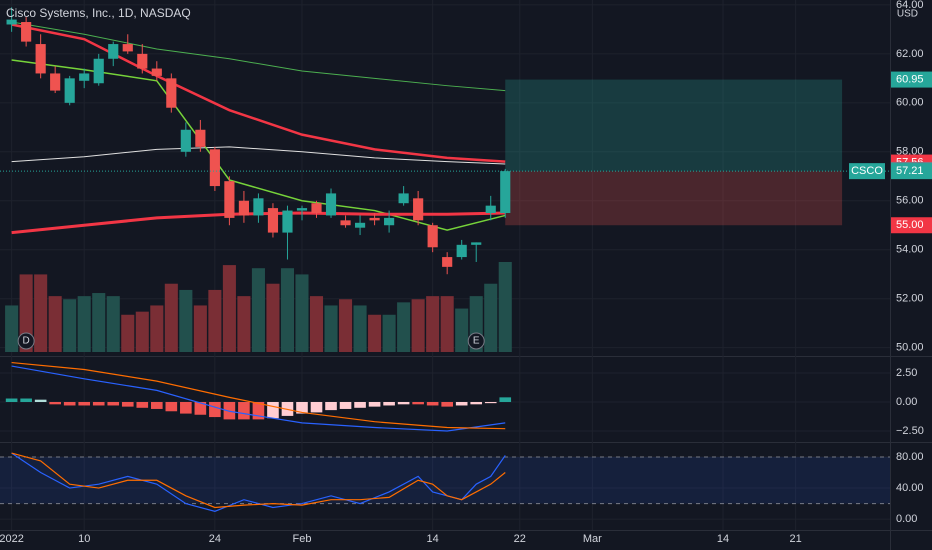 The height and width of the screenshot is (550, 932). Describe the element at coordinates (520, 539) in the screenshot. I see `x-tick-label: 22` at that location.